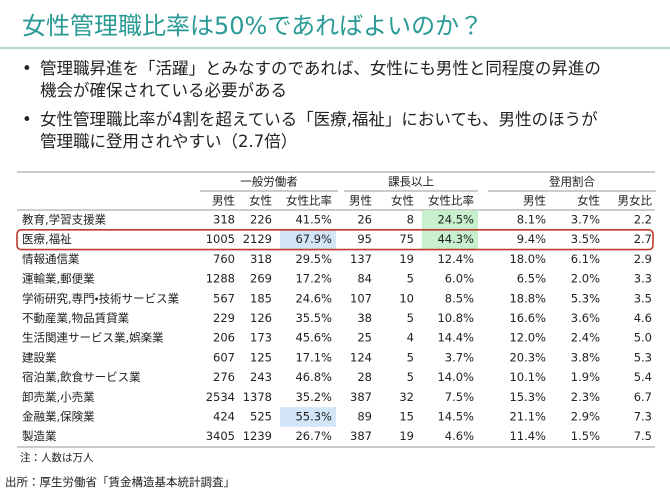 The image size is (670, 495). I want to click on cell: 84, so click(364, 279).